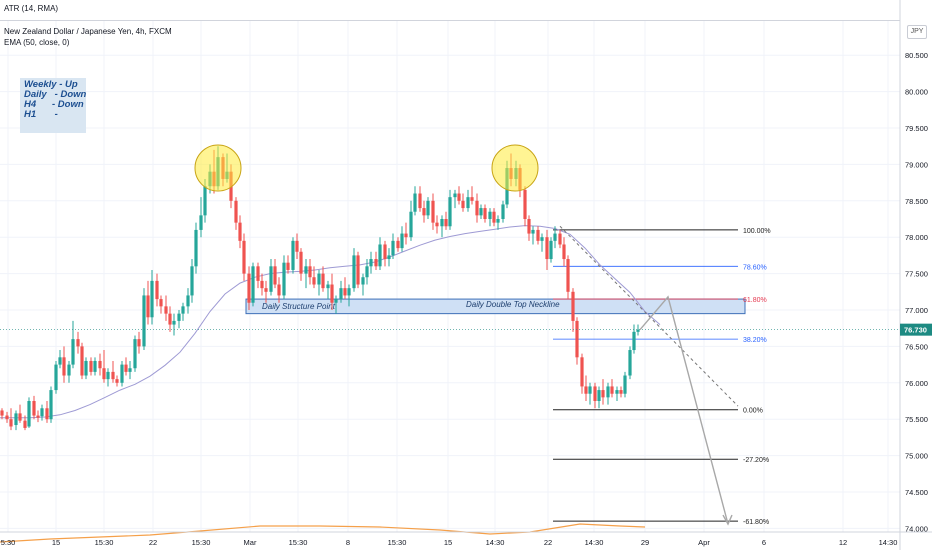  What do you see at coordinates (495, 306) in the screenshot?
I see `structure-zone-rect` at bounding box center [495, 306].